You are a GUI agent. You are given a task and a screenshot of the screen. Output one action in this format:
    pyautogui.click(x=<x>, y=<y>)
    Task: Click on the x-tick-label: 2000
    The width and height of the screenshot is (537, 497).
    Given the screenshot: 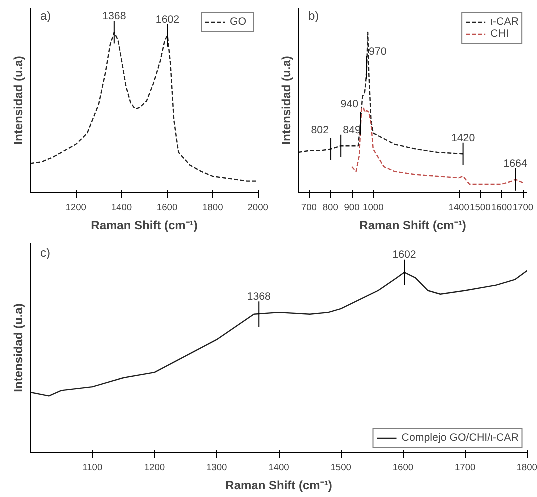 What is the action you would take?
    pyautogui.click(x=258, y=207)
    